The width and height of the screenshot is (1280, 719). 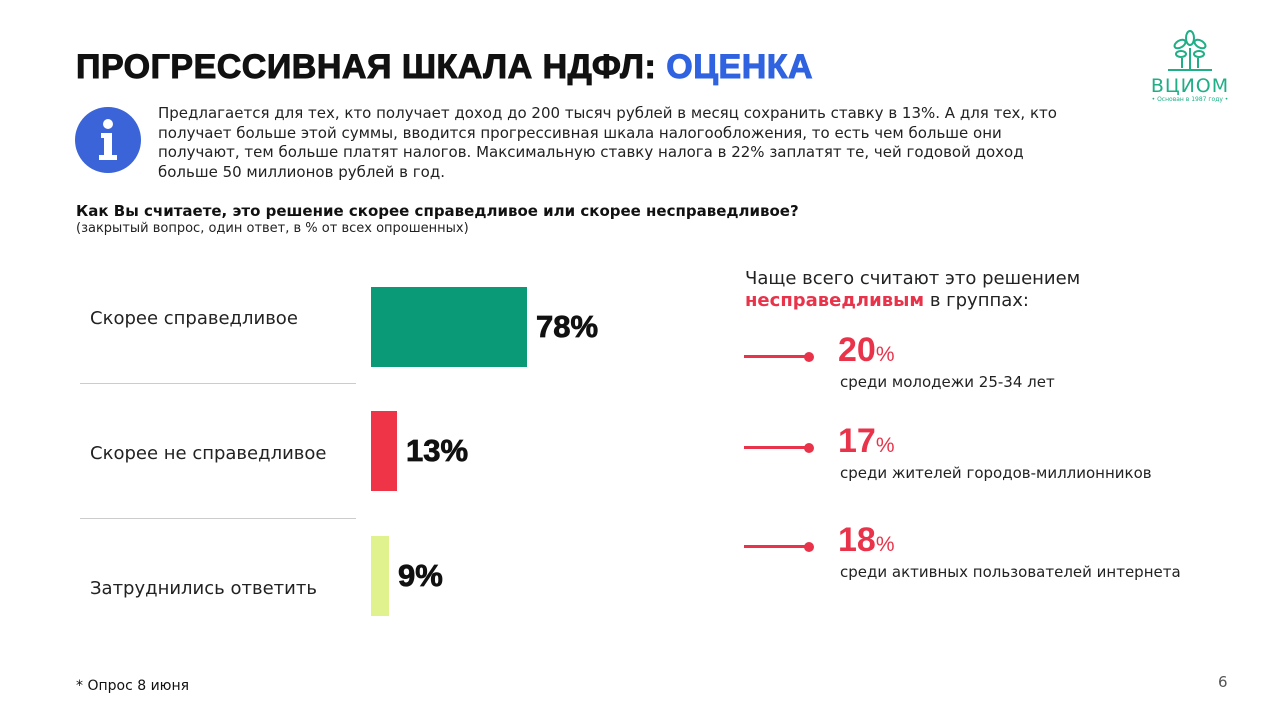 What do you see at coordinates (866, 540) in the screenshot?
I see `group-value: 18%` at bounding box center [866, 540].